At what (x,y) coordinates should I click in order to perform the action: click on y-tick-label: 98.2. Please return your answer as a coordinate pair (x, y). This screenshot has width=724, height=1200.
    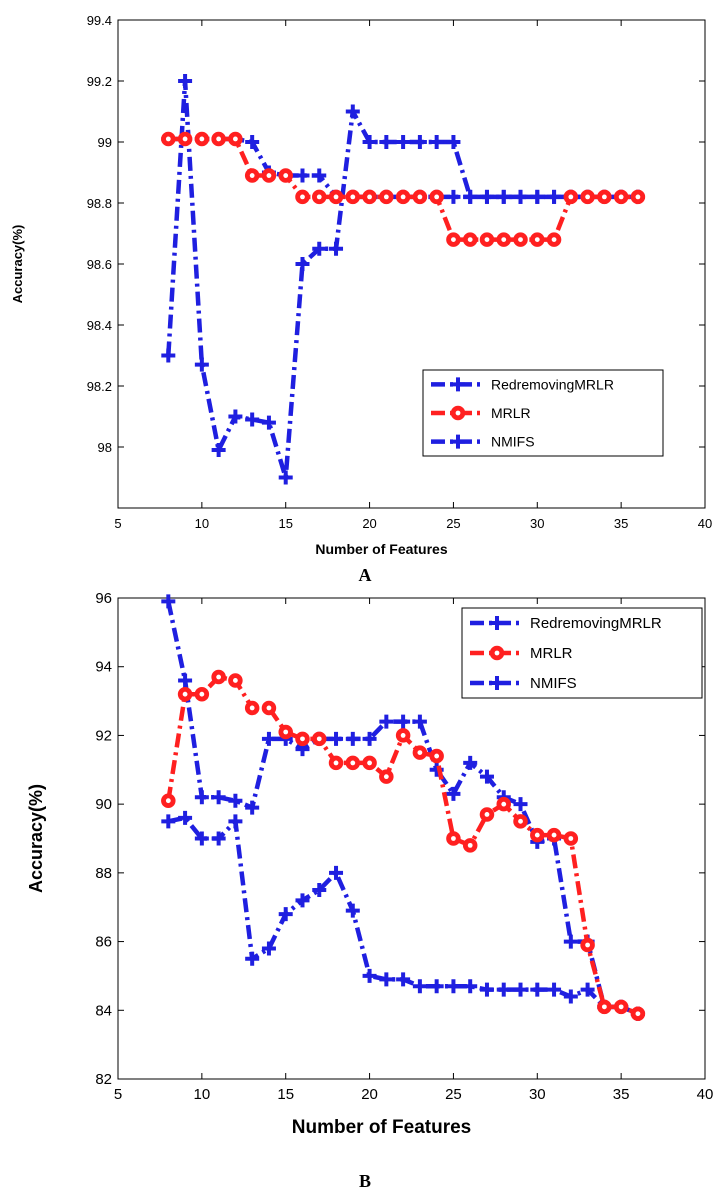
    Looking at the image, I should click on (99, 386).